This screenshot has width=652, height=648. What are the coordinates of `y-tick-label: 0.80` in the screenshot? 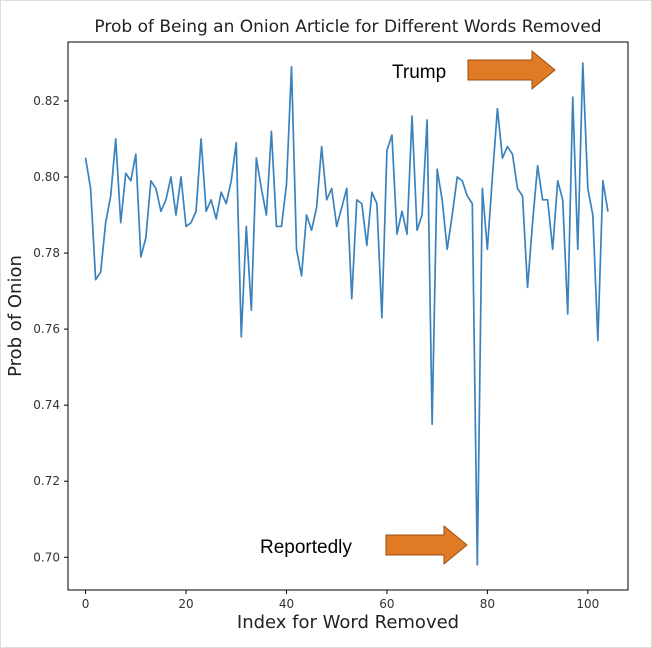 It's located at (46, 177).